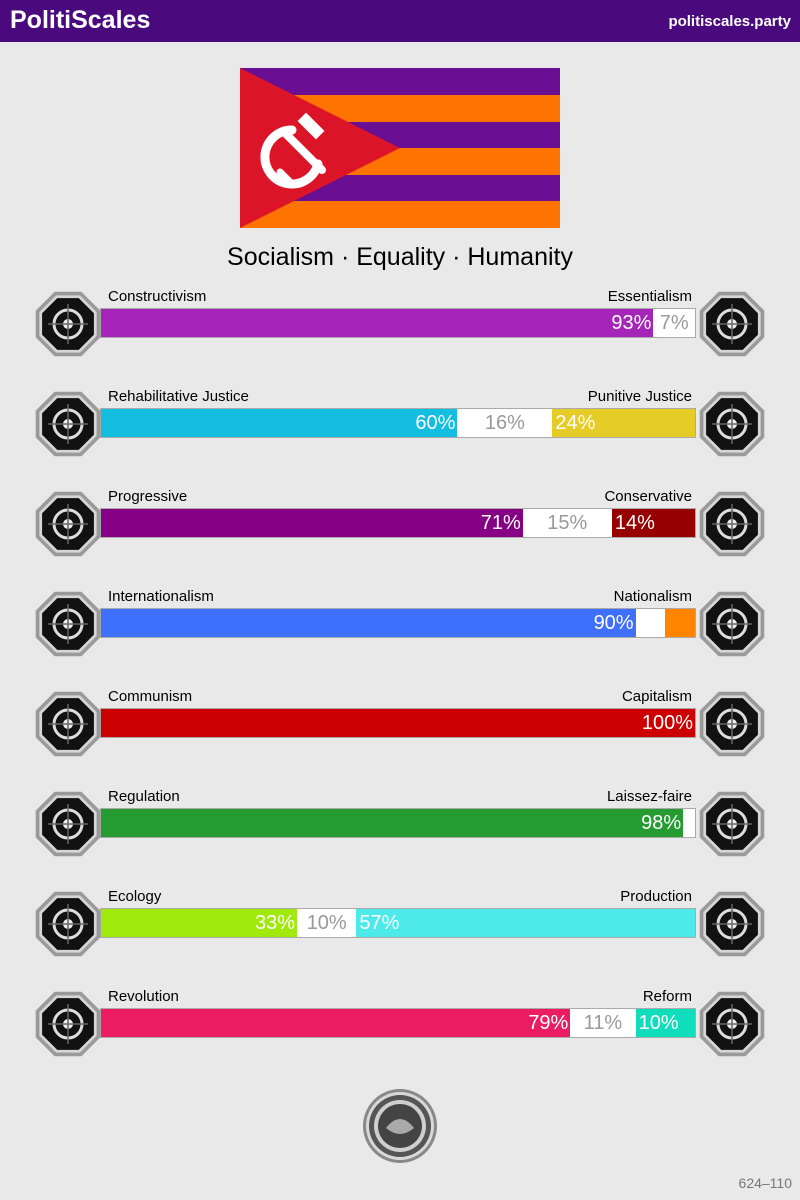 Image resolution: width=800 pixels, height=1200 pixels. I want to click on flag-icon, so click(732, 624).